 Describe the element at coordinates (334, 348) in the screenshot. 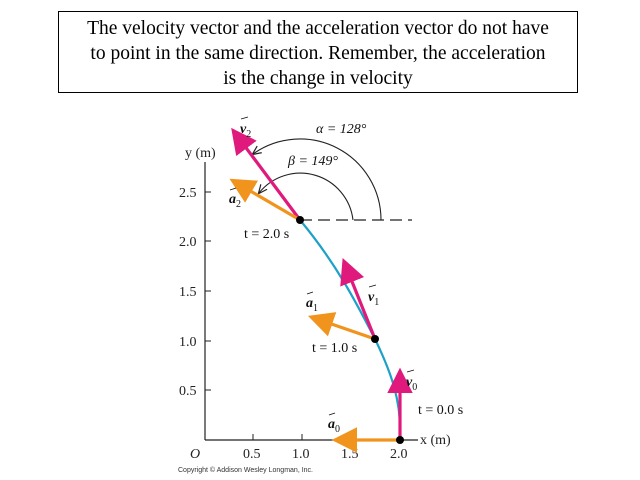

I see `time-label-t1: t = 1.0 s` at that location.